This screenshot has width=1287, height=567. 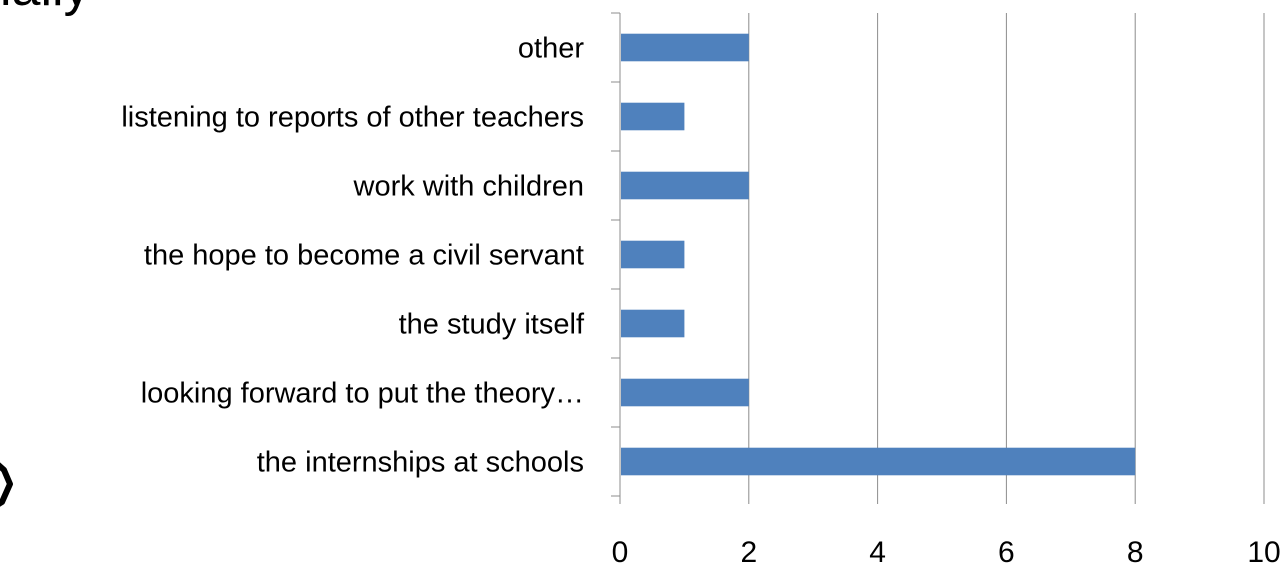 I want to click on category-label: other, so click(x=551, y=49).